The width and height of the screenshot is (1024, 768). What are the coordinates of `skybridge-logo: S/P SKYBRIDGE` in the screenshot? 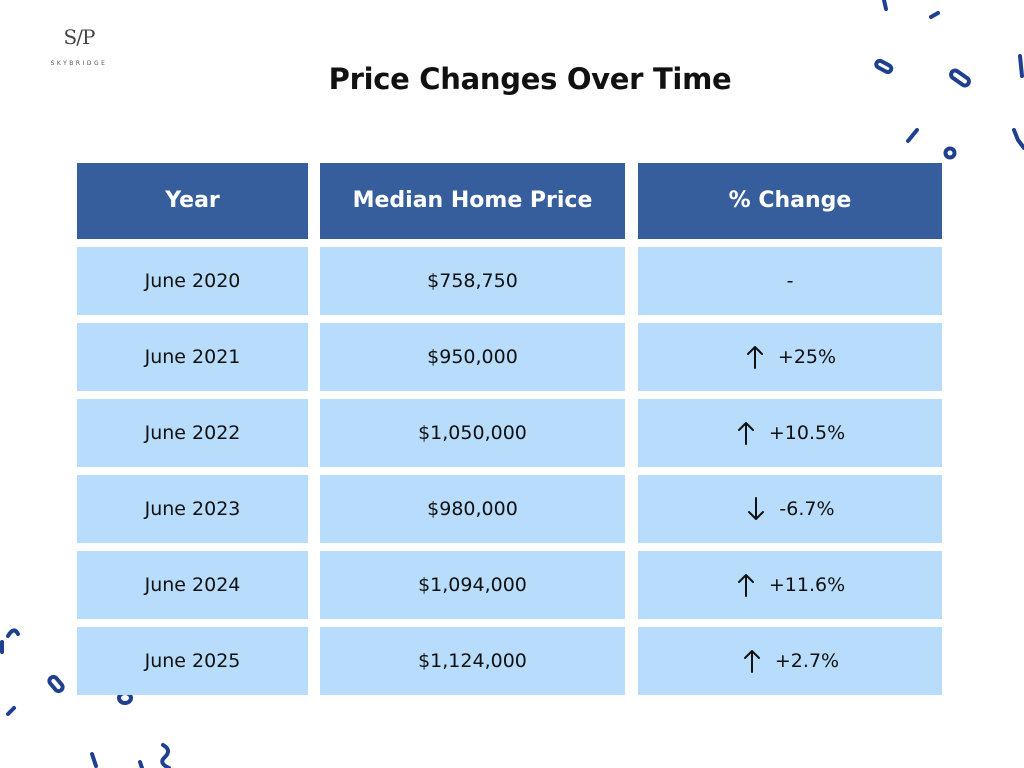 It's located at (79, 40).